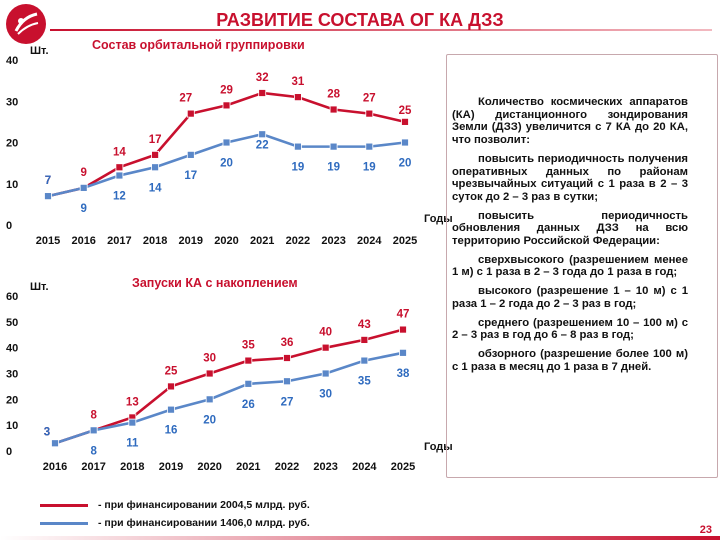 This screenshot has height=540, width=720. Describe the element at coordinates (209, 359) in the screenshot. I see `data-label: 30` at that location.